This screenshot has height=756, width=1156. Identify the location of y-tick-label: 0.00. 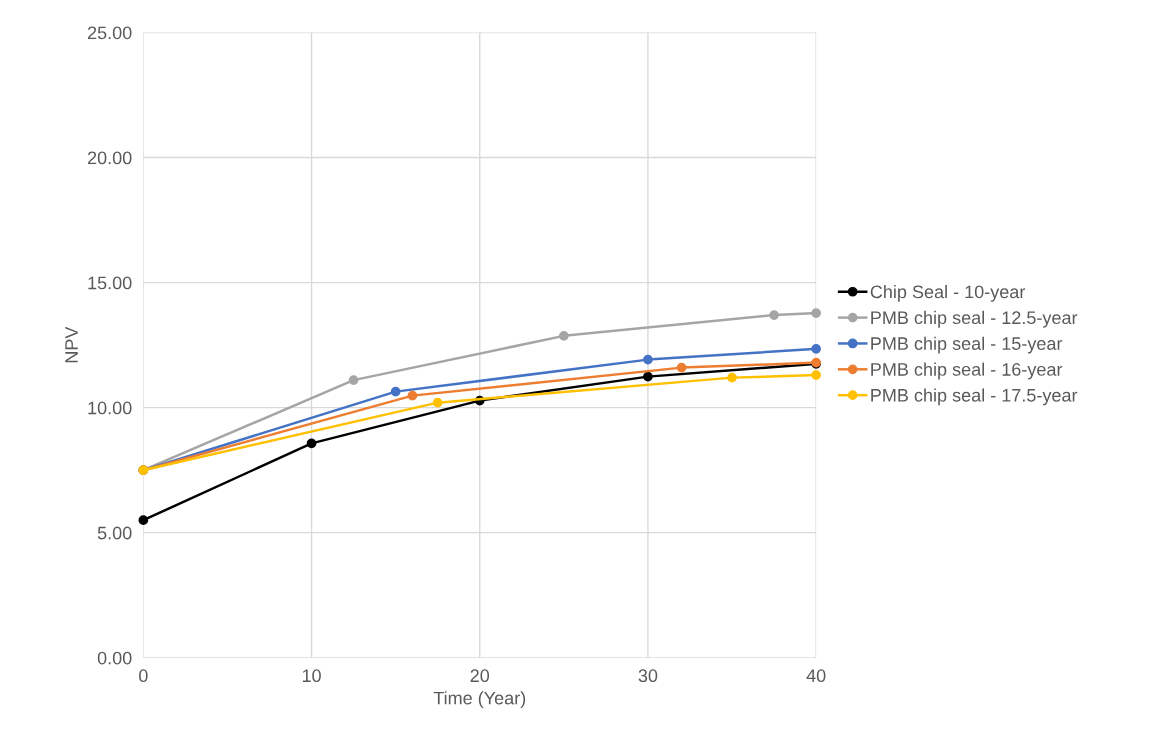
(114, 658).